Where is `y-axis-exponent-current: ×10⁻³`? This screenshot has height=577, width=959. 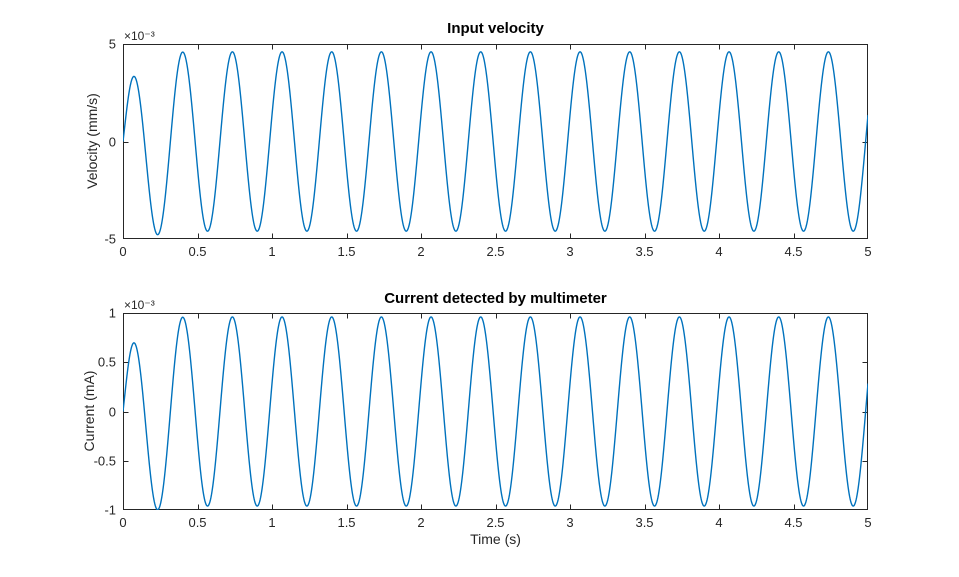 y-axis-exponent-current: ×10⁻³ is located at coordinates (139, 305).